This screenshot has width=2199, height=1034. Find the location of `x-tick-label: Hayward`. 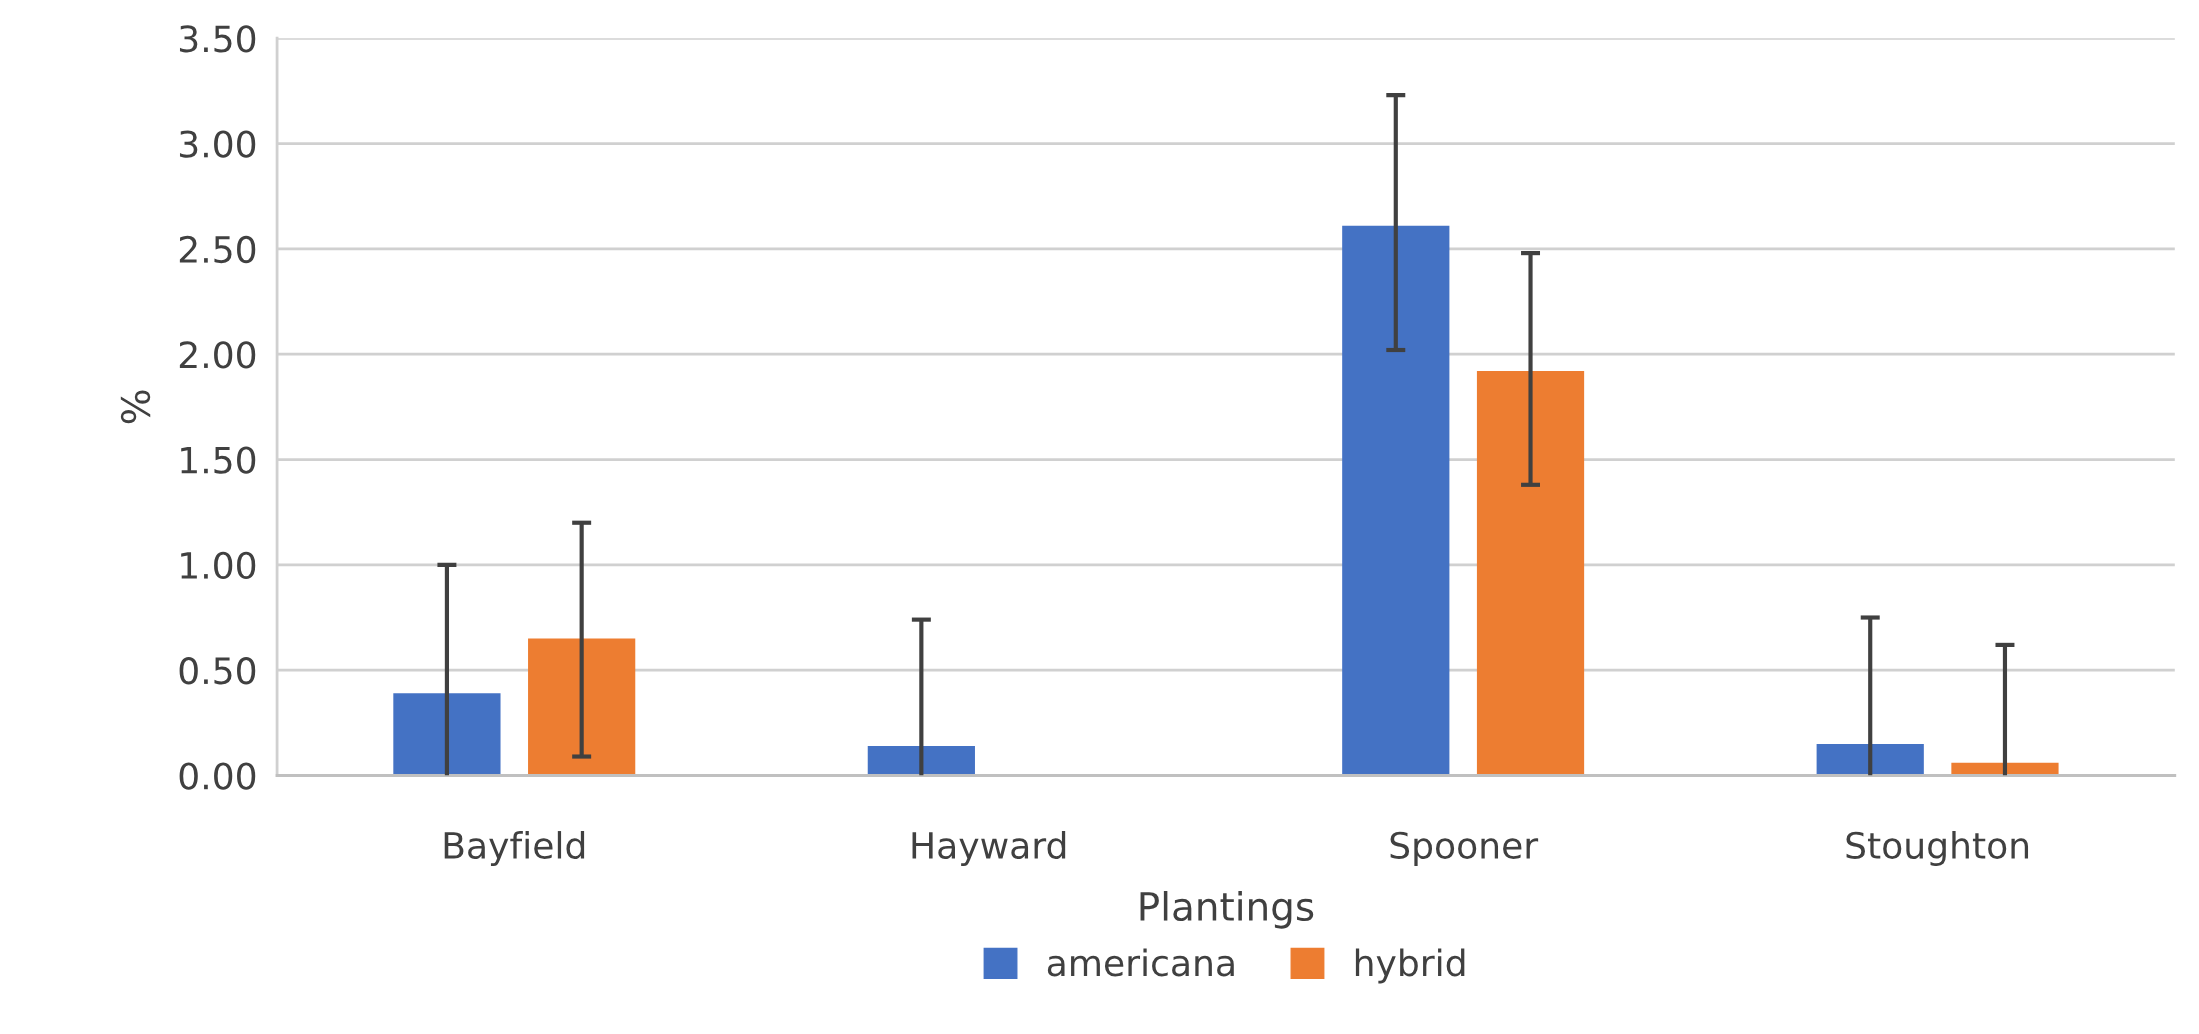

x-tick-label: Hayward is located at coordinates (989, 848).